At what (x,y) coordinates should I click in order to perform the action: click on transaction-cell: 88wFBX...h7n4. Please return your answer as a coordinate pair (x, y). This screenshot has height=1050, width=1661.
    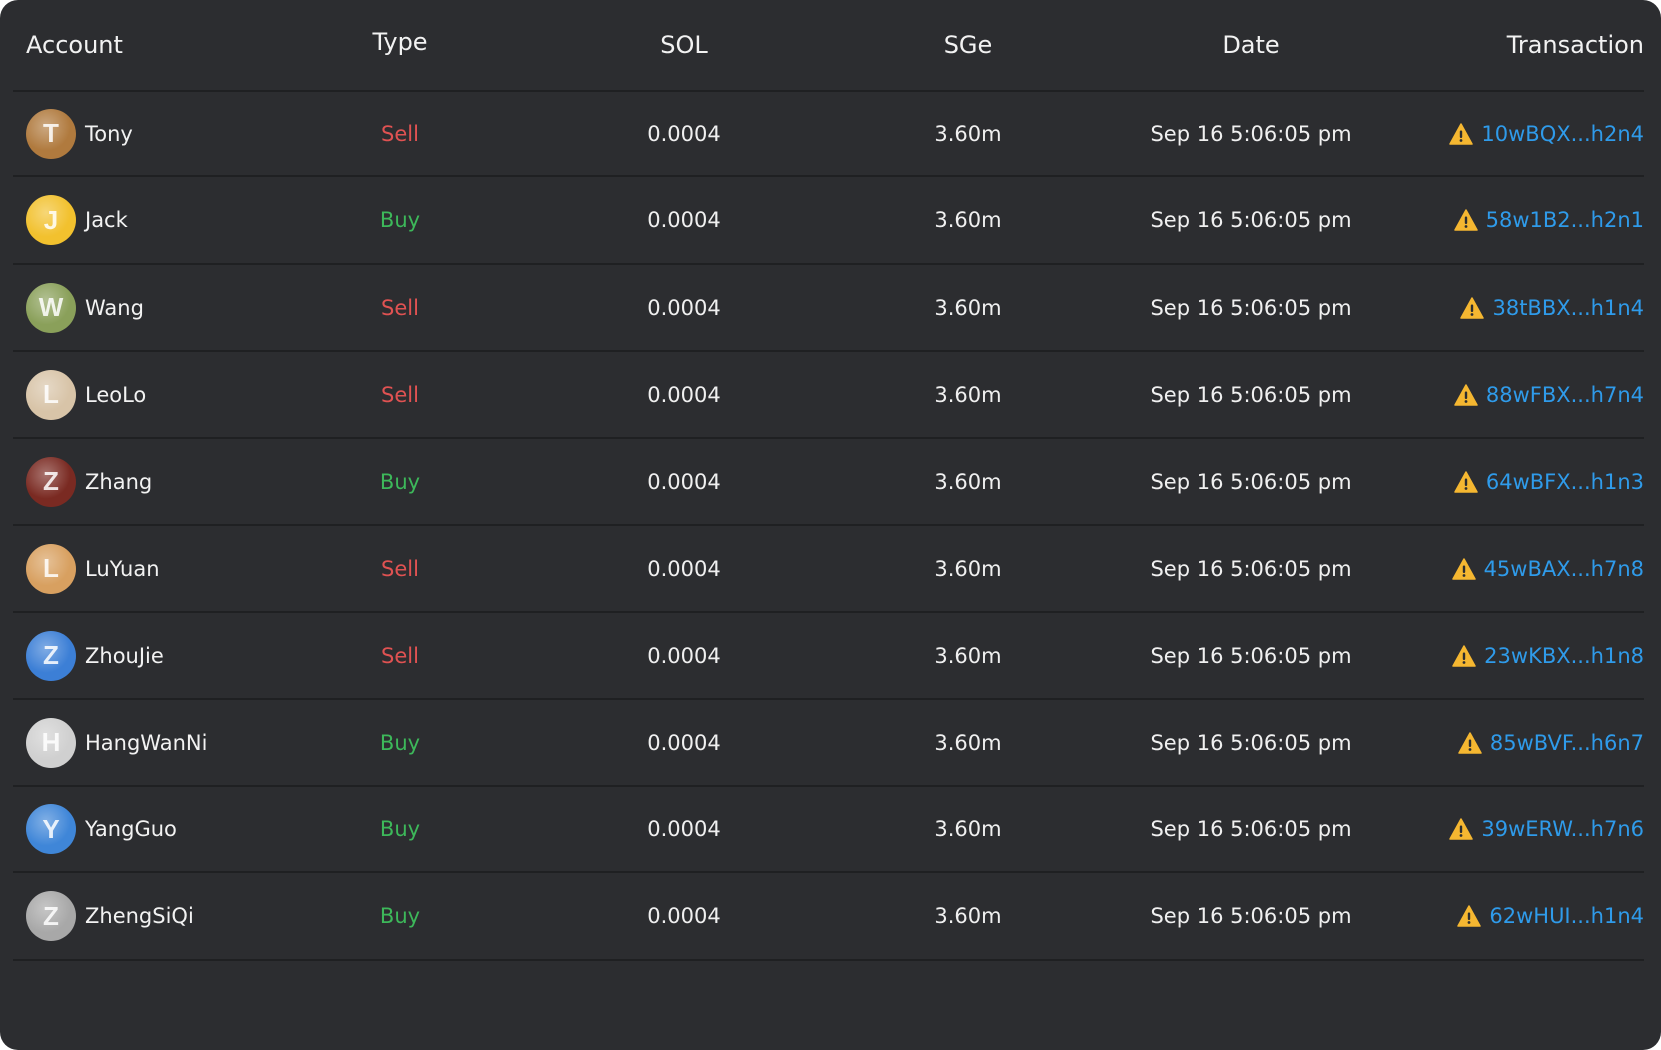
    Looking at the image, I should click on (1478, 394).